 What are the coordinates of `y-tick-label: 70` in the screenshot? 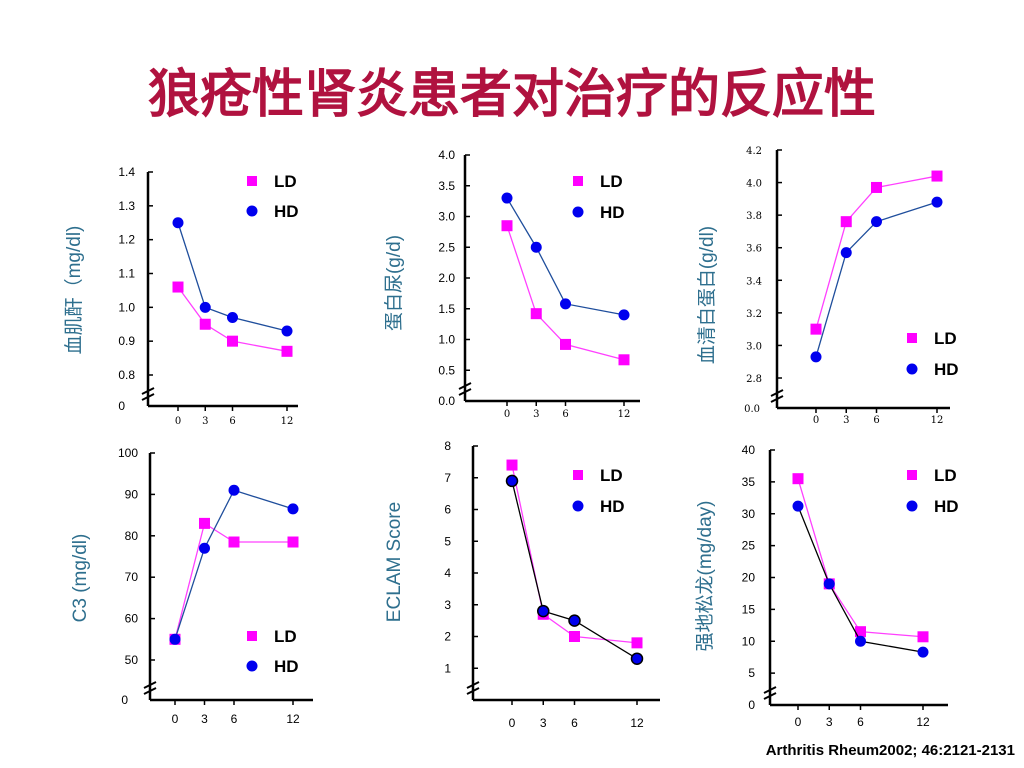 It's located at (132, 577).